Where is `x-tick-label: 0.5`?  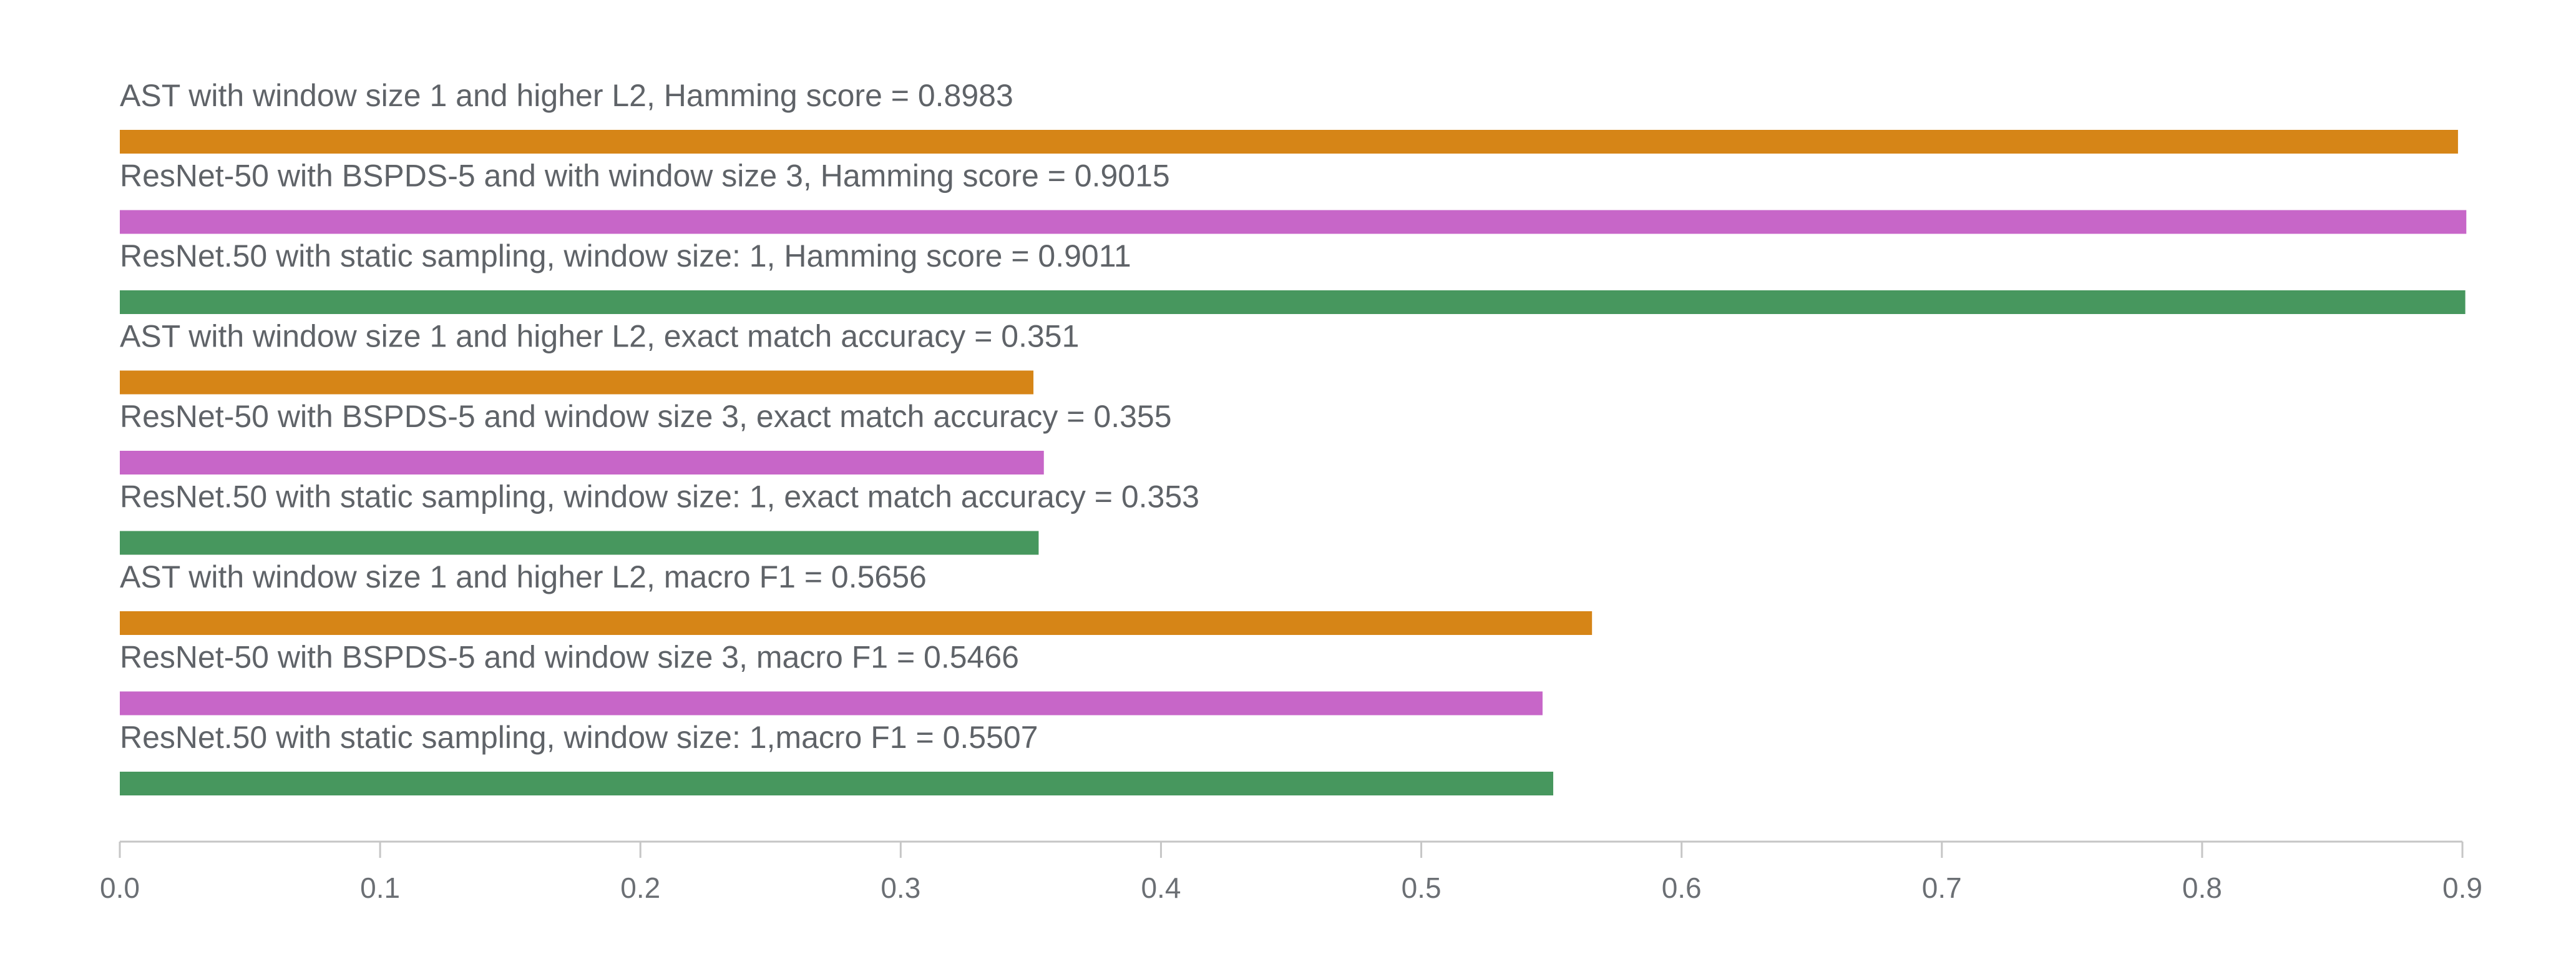
x-tick-label: 0.5 is located at coordinates (1422, 888).